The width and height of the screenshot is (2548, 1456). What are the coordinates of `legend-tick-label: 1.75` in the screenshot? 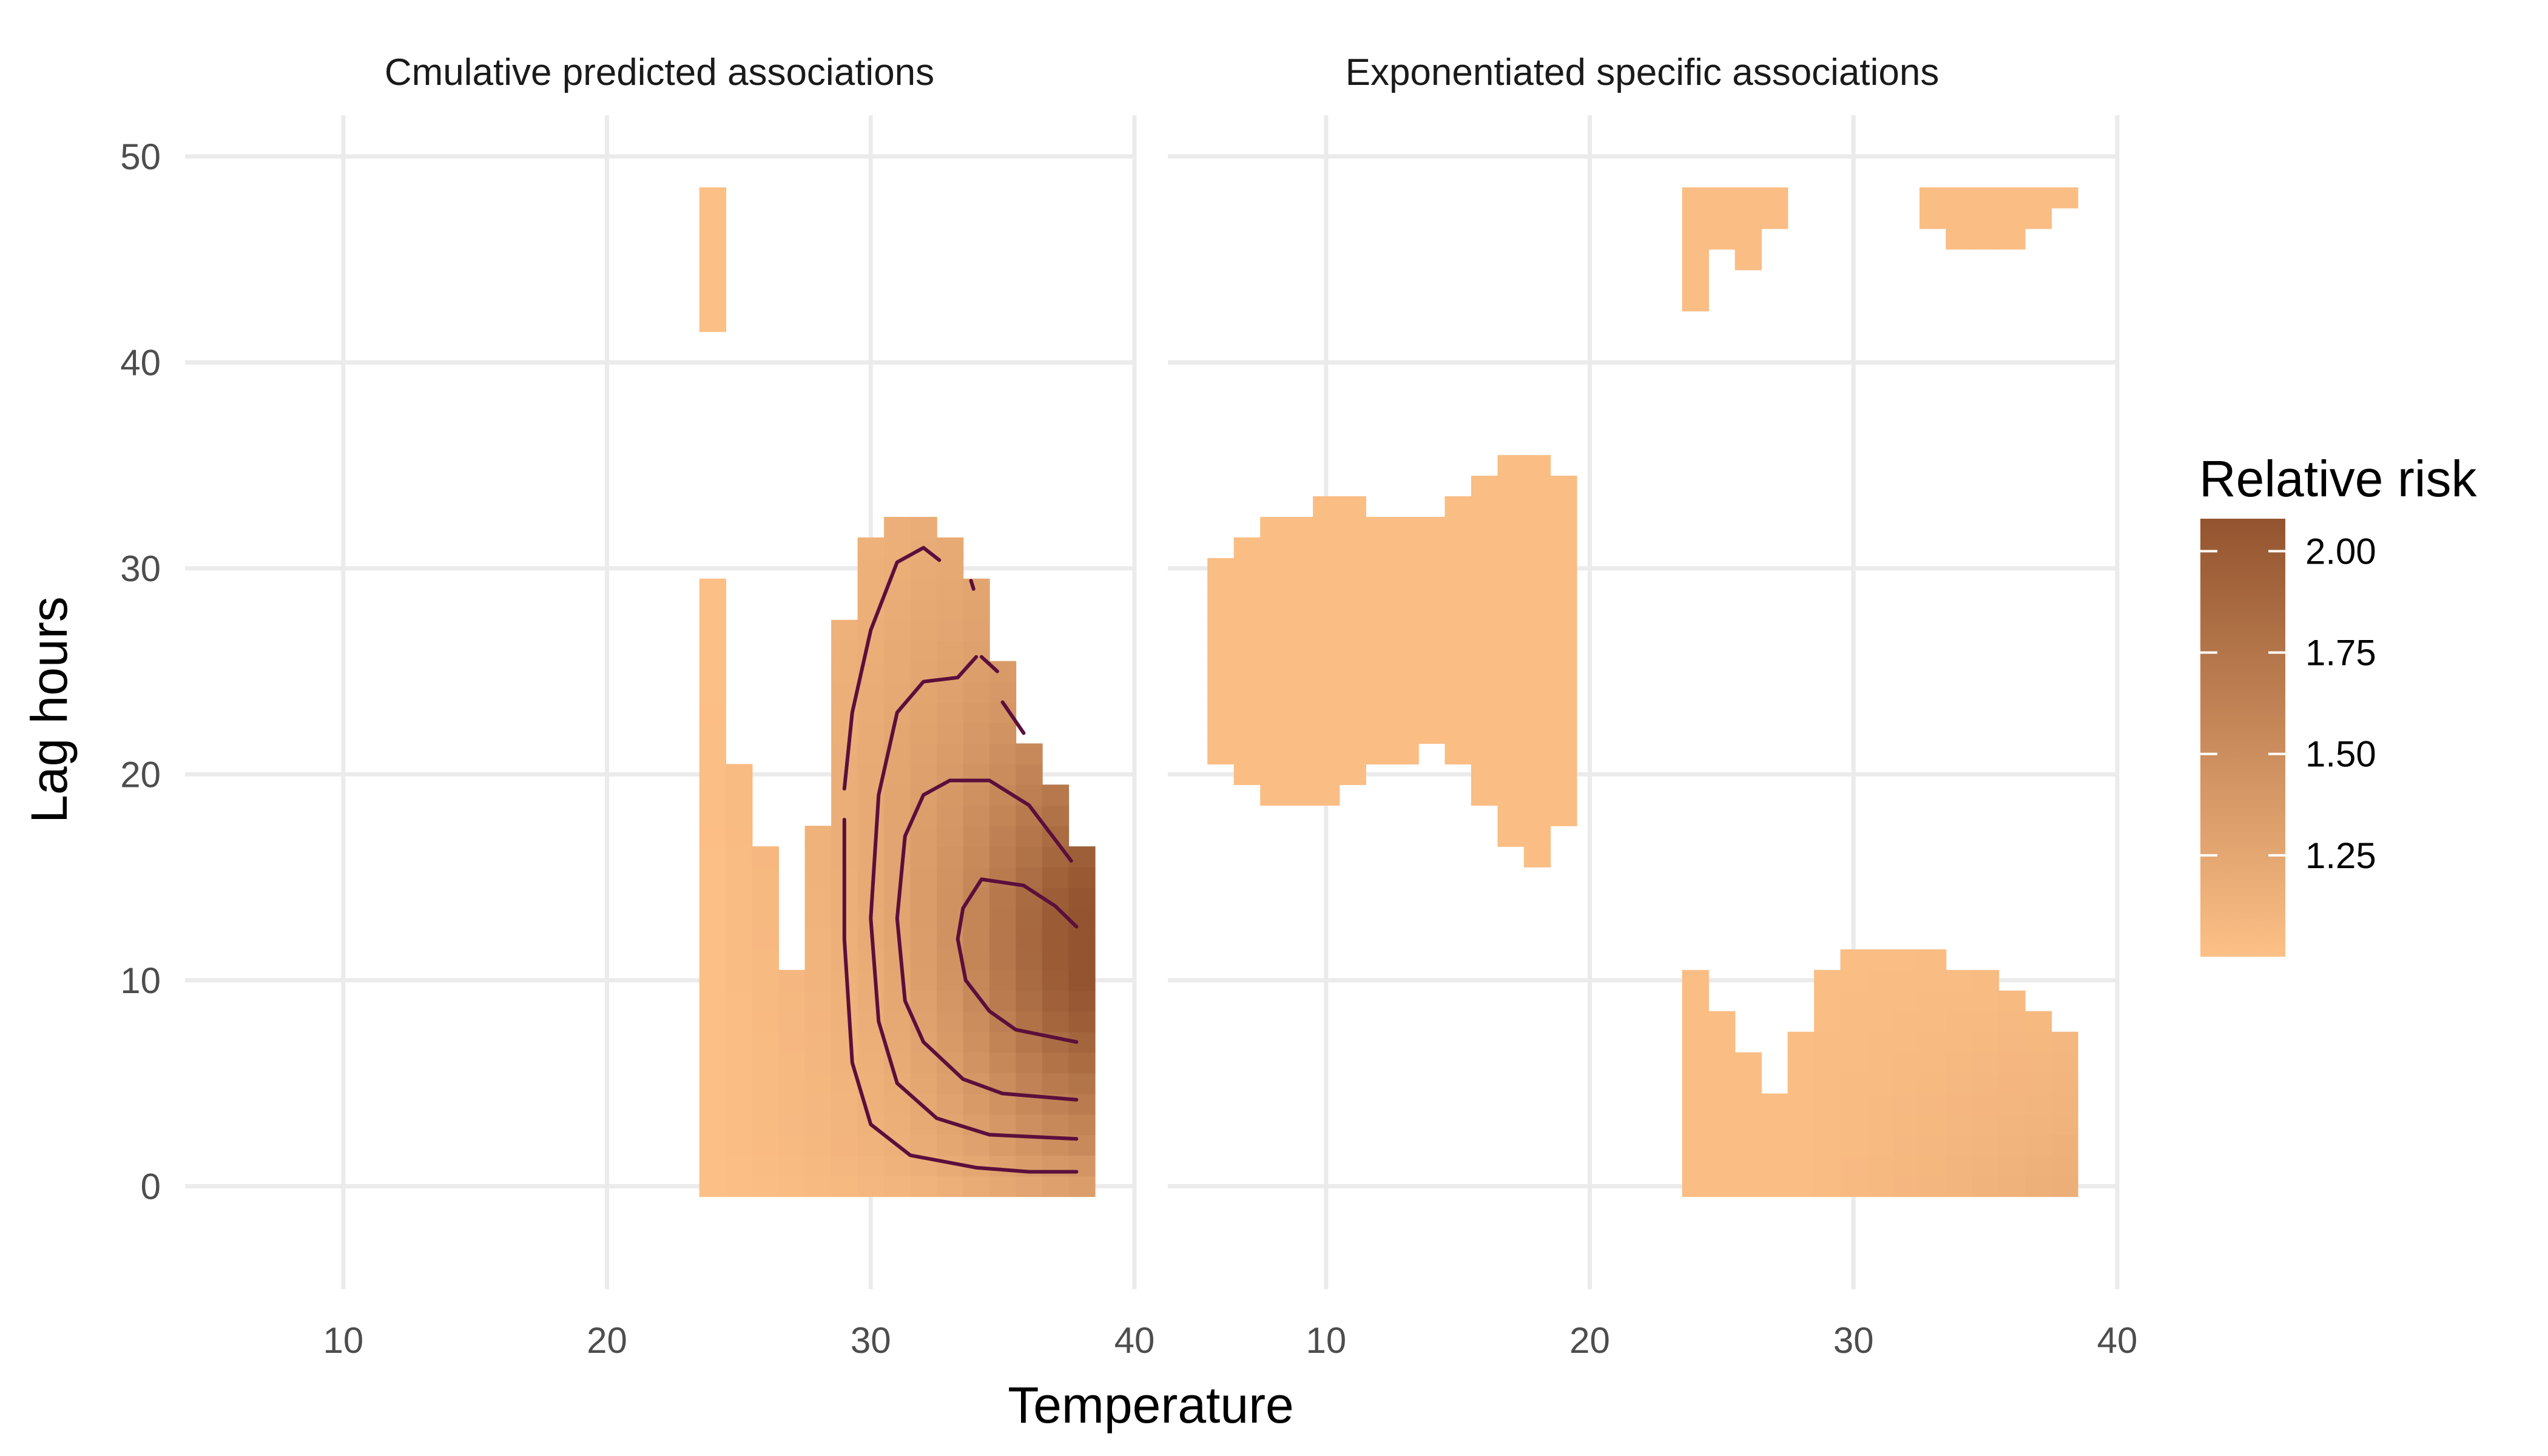 It's located at (2340, 653).